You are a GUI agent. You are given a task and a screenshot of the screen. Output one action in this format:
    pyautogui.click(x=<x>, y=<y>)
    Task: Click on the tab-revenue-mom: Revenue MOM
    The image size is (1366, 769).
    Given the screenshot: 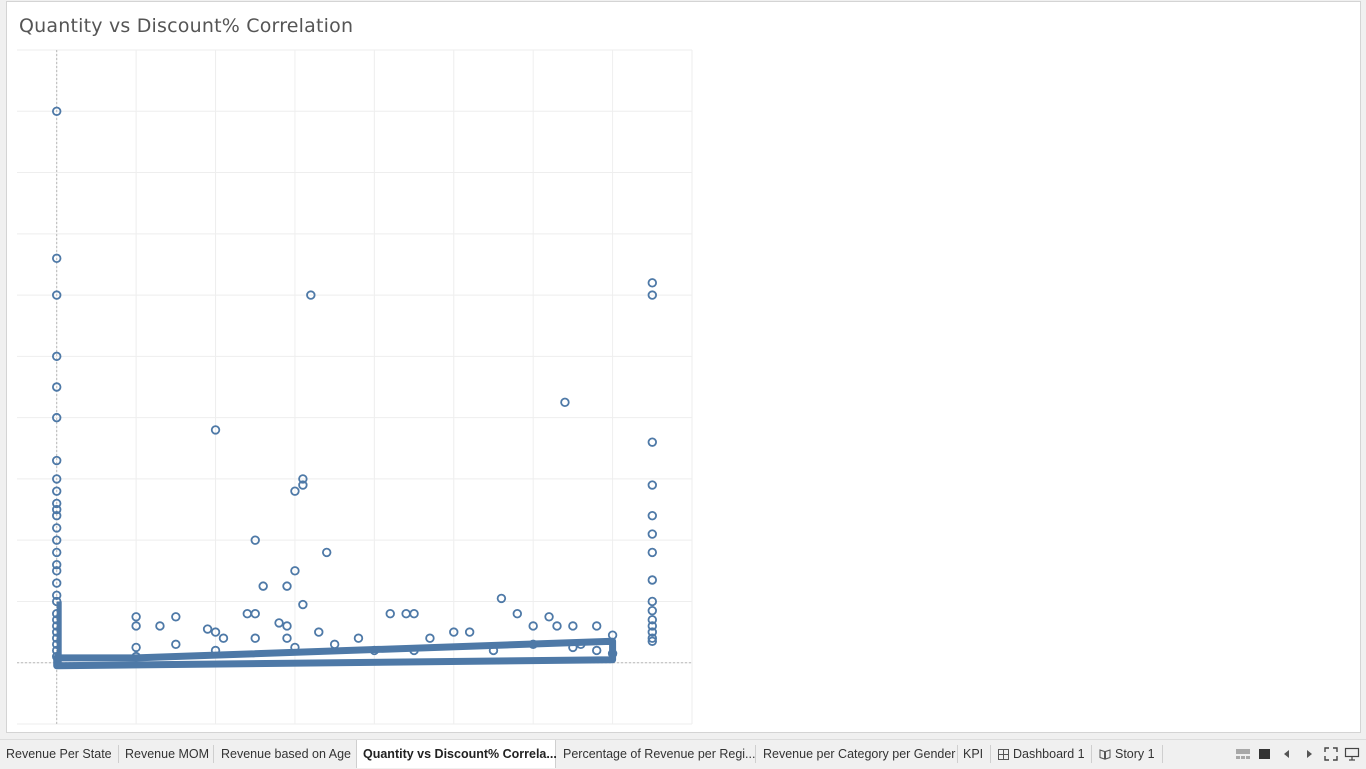 What is the action you would take?
    pyautogui.click(x=167, y=754)
    